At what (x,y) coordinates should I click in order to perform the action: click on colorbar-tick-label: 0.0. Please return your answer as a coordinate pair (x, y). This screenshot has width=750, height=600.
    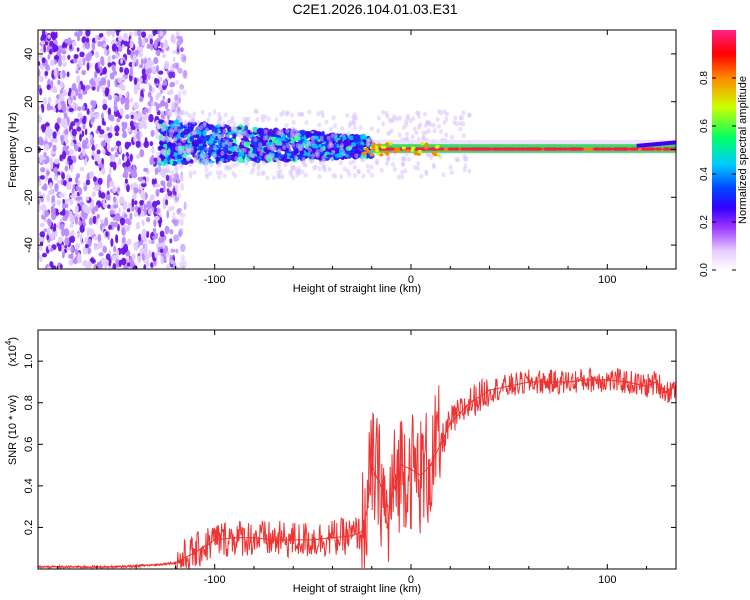
    Looking at the image, I should click on (704, 270).